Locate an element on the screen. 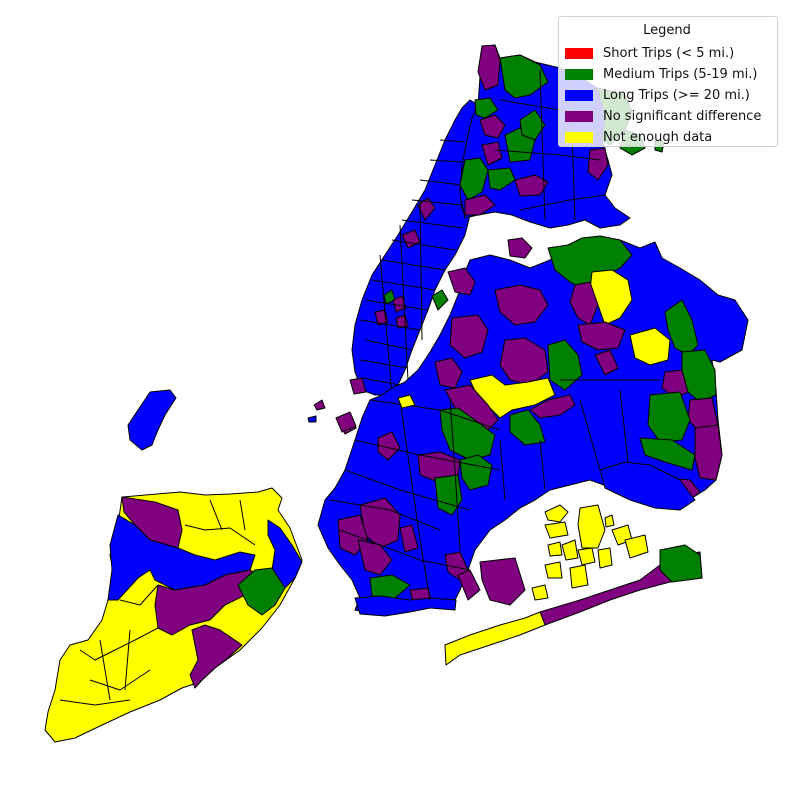 Image resolution: width=794 pixels, height=787 pixels. staten-island is located at coordinates (173, 615).